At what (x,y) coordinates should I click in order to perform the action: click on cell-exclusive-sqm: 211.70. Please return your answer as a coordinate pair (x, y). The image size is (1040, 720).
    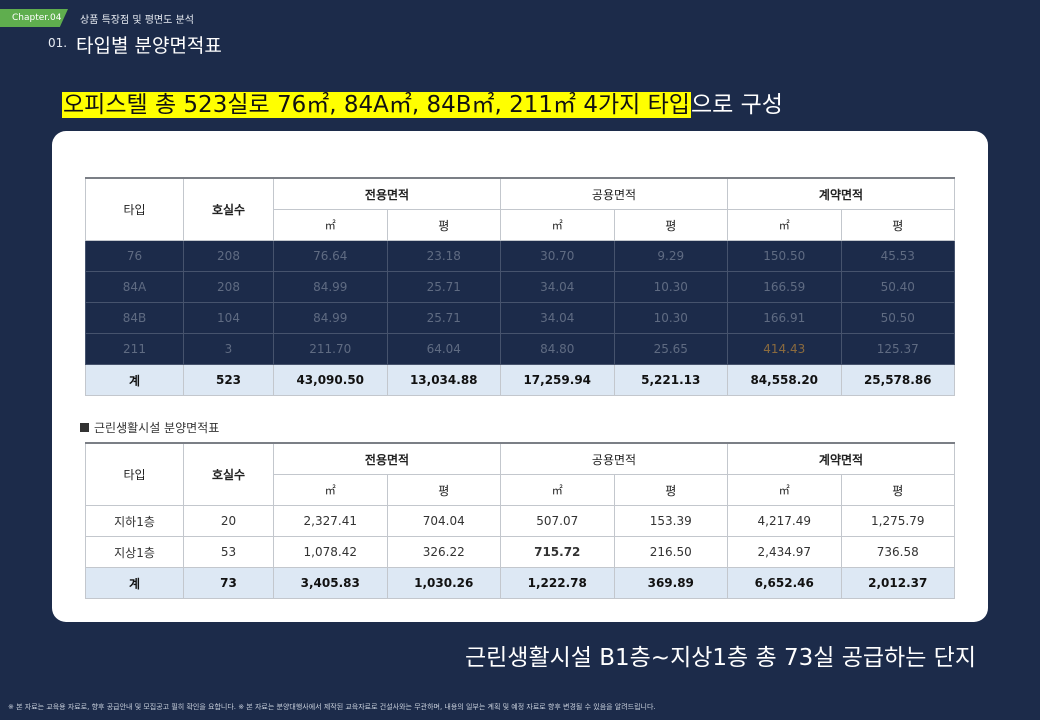
    Looking at the image, I should click on (330, 349).